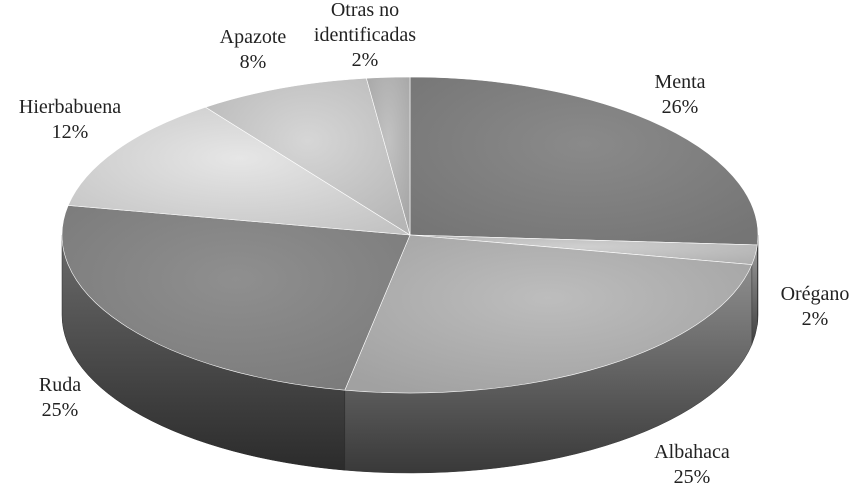 This screenshot has height=496, width=858. What do you see at coordinates (680, 82) in the screenshot?
I see `category-label: Menta` at bounding box center [680, 82].